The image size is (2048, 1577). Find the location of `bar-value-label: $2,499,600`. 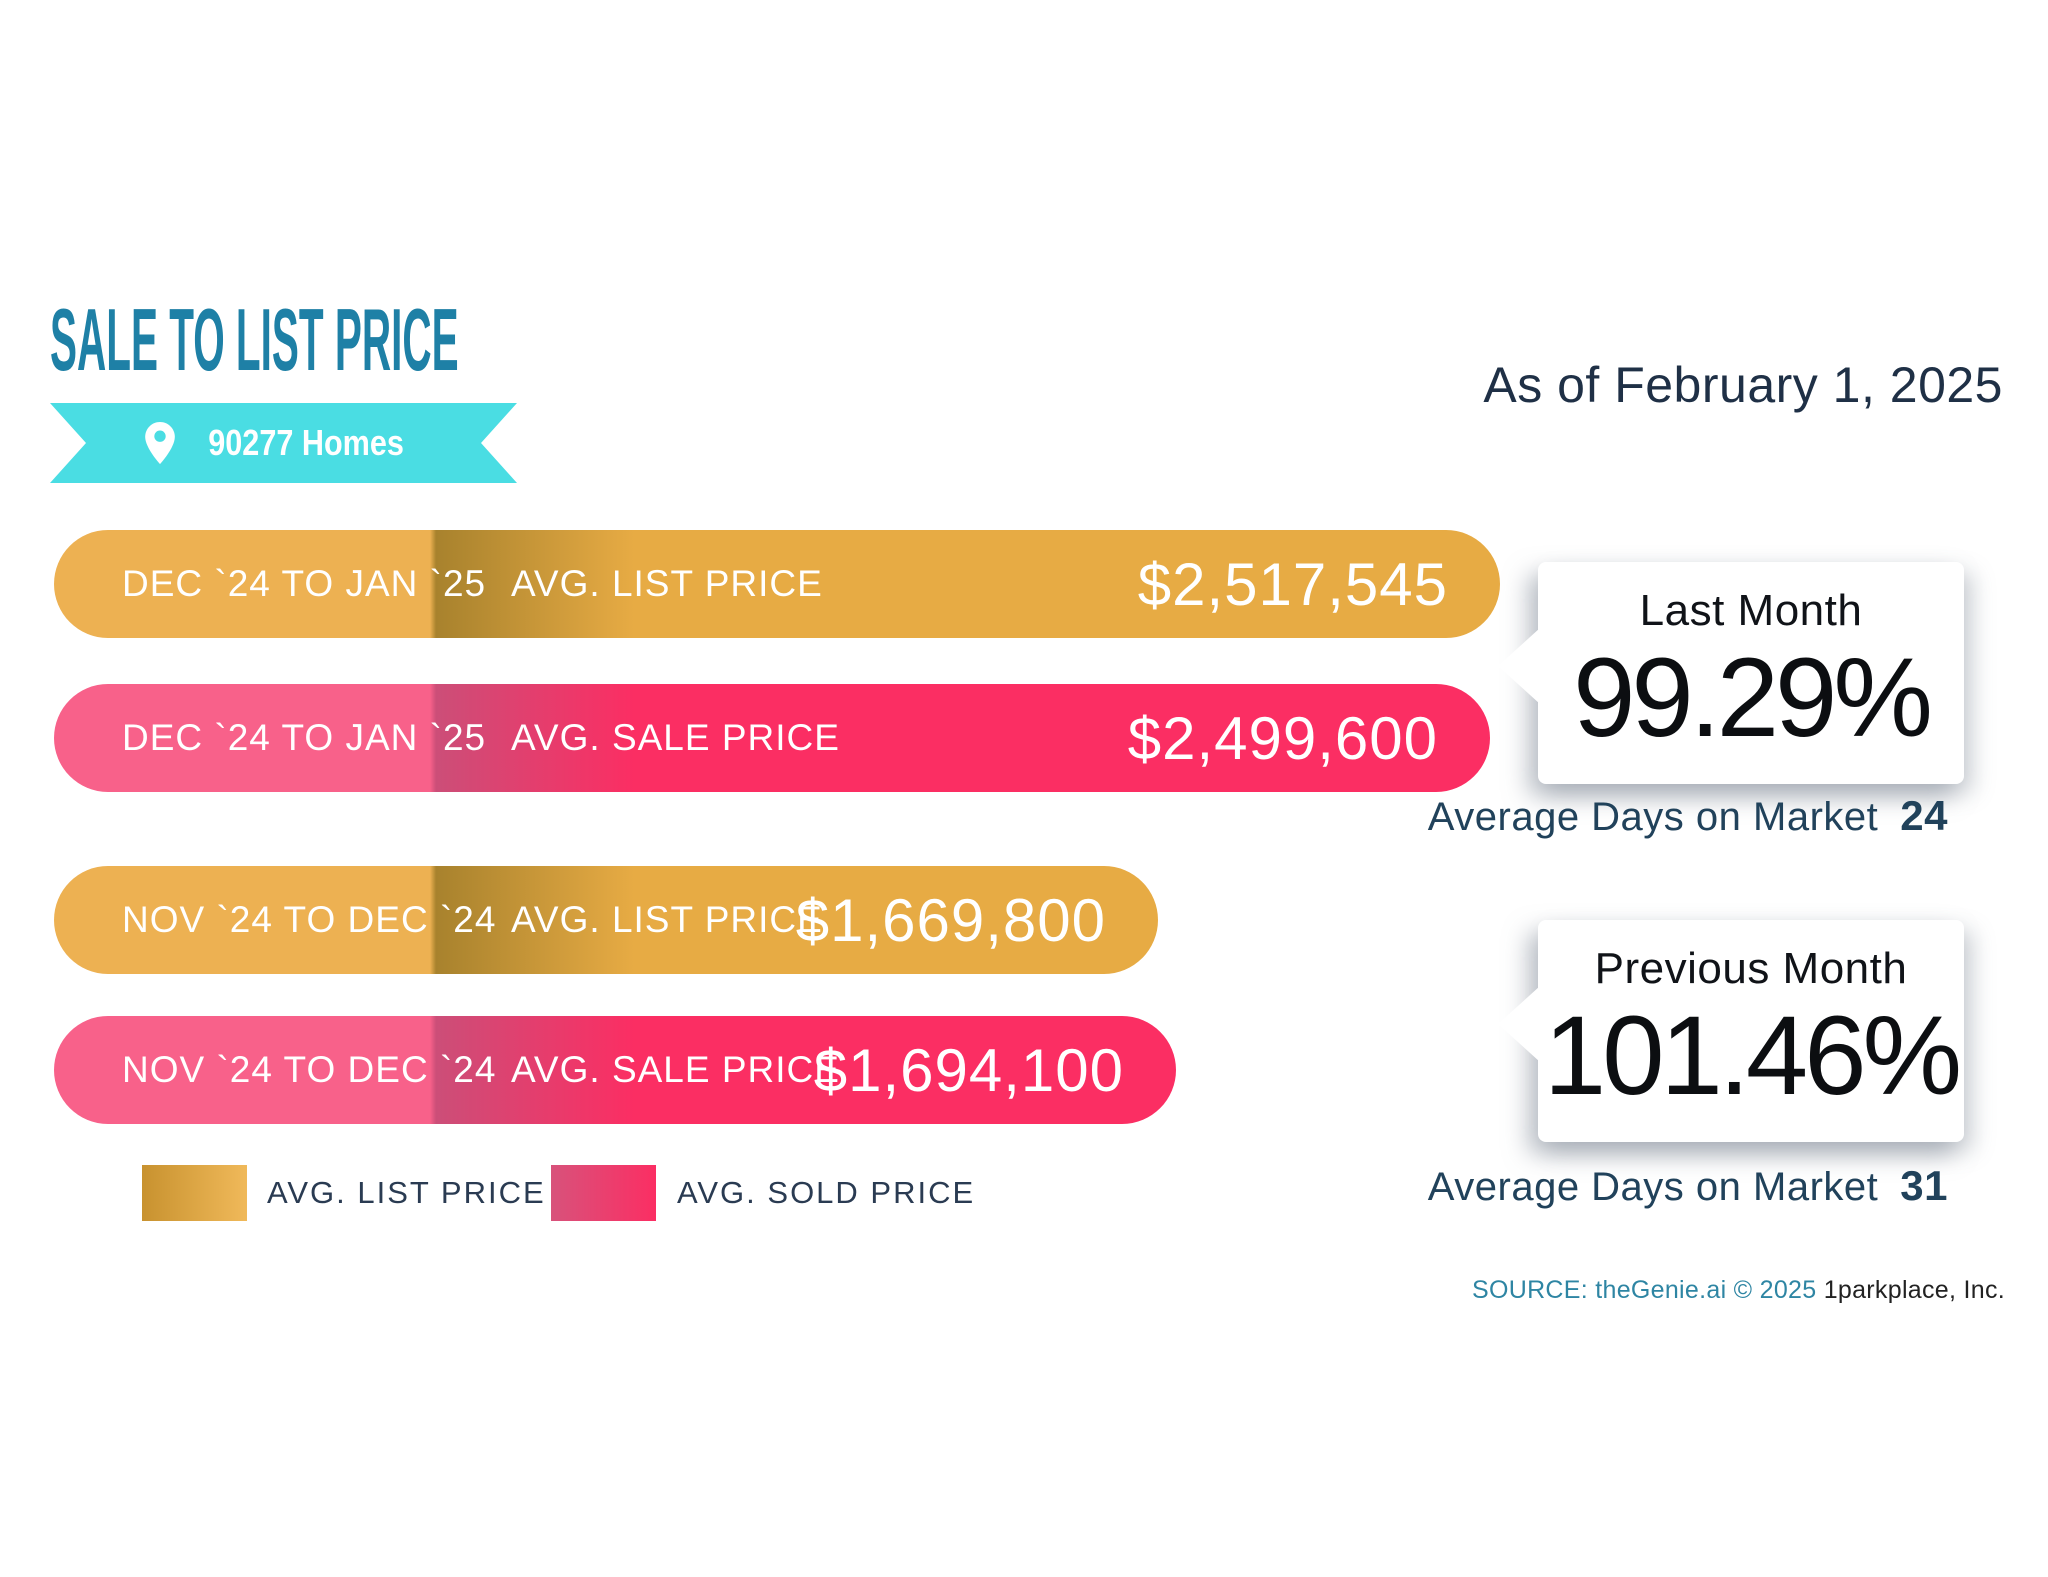

bar-value-label: $2,499,600 is located at coordinates (1282, 738).